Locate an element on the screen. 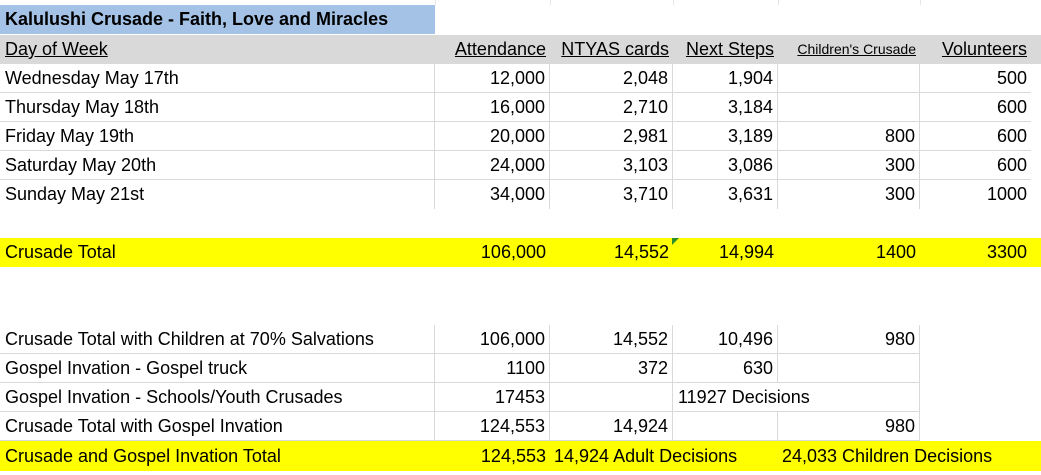  ntyas-cell: 2,981 is located at coordinates (611, 136).